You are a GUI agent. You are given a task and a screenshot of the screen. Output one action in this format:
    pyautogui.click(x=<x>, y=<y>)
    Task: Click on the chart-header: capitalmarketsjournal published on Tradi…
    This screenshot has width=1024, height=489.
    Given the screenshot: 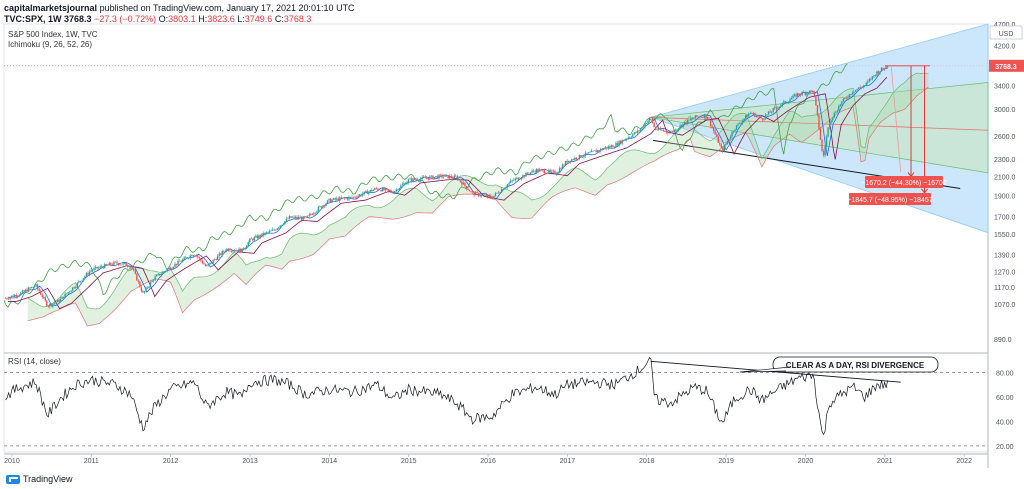 What is the action you would take?
    pyautogui.click(x=179, y=14)
    